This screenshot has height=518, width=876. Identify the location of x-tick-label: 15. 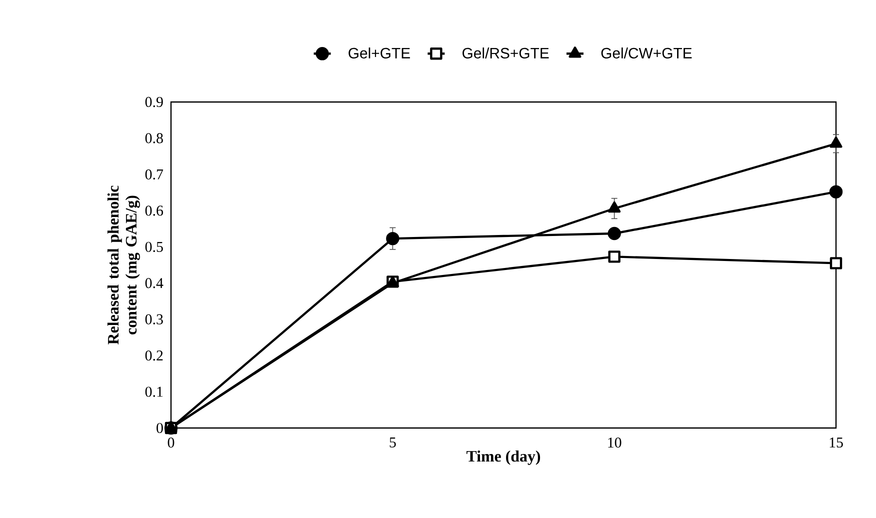
(836, 443).